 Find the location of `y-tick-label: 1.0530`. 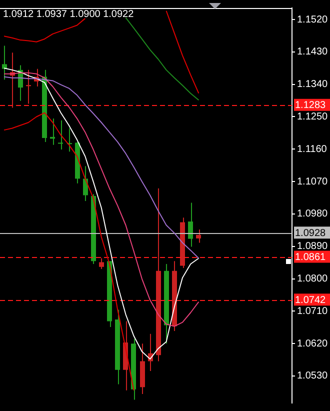

y-tick-label: 1.0530 is located at coordinates (312, 376).